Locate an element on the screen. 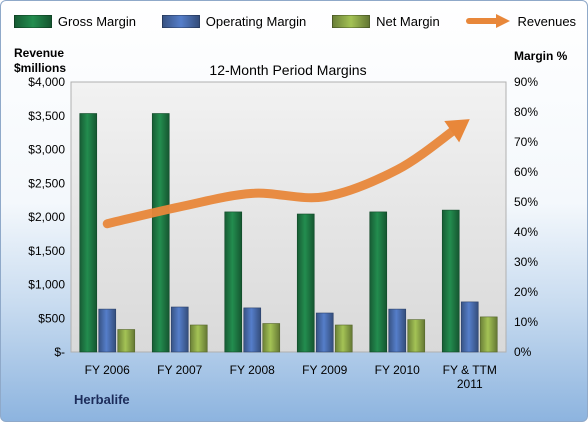 The height and width of the screenshot is (422, 588). left-tick-label: $1,500 is located at coordinates (46, 251).